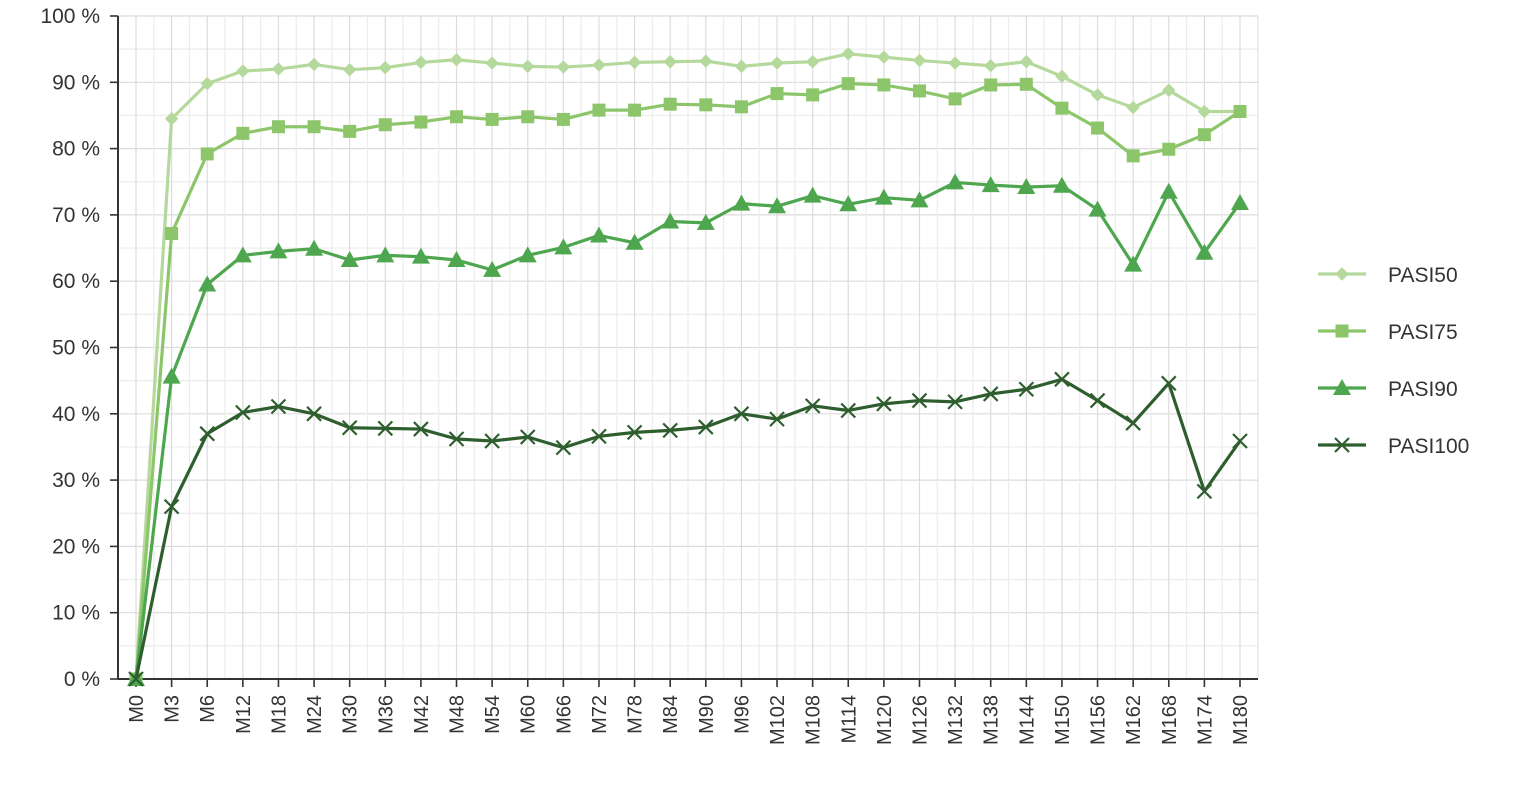 Image resolution: width=1519 pixels, height=805 pixels. I want to click on x-tick-label: M6, so click(208, 709).